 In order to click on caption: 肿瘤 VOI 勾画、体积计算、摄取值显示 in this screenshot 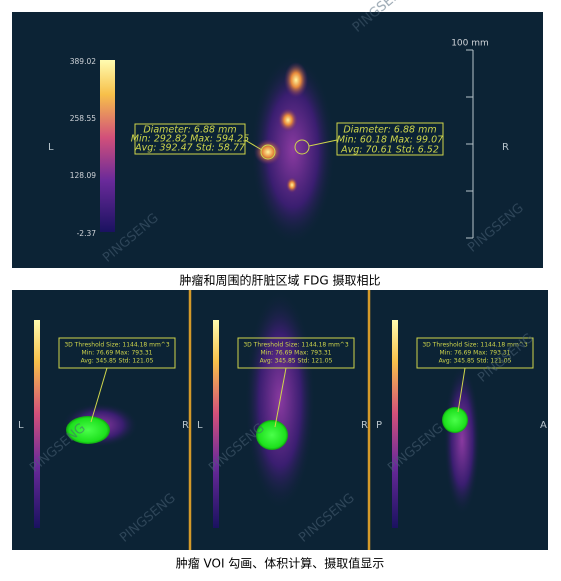, I will do `click(280, 563)`.